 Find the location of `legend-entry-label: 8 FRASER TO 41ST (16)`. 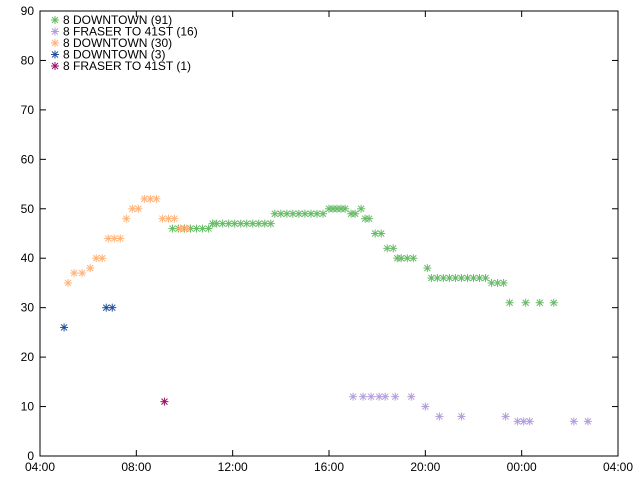

legend-entry-label: 8 FRASER TO 41ST (16) is located at coordinates (130, 32).